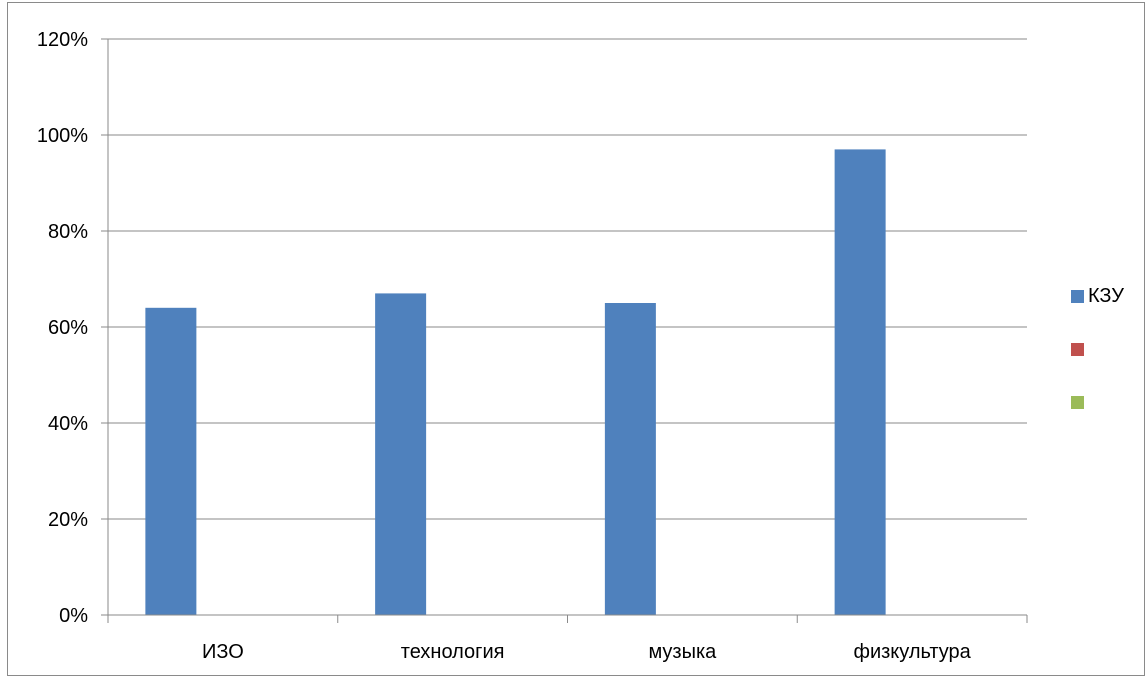 Image resolution: width=1147 pixels, height=677 pixels. What do you see at coordinates (912, 652) in the screenshot?
I see `x-tick-label: физкультура` at bounding box center [912, 652].